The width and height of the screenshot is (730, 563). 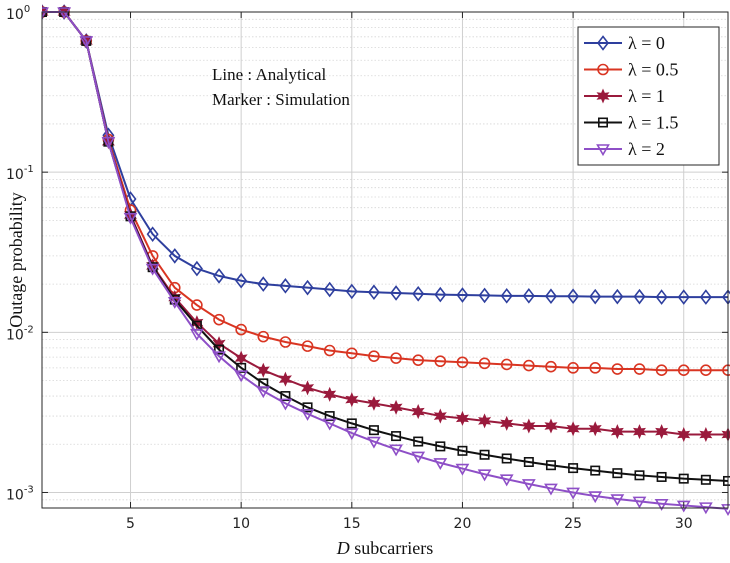 I want to click on legend-label: λ = 1.5, so click(x=653, y=123).